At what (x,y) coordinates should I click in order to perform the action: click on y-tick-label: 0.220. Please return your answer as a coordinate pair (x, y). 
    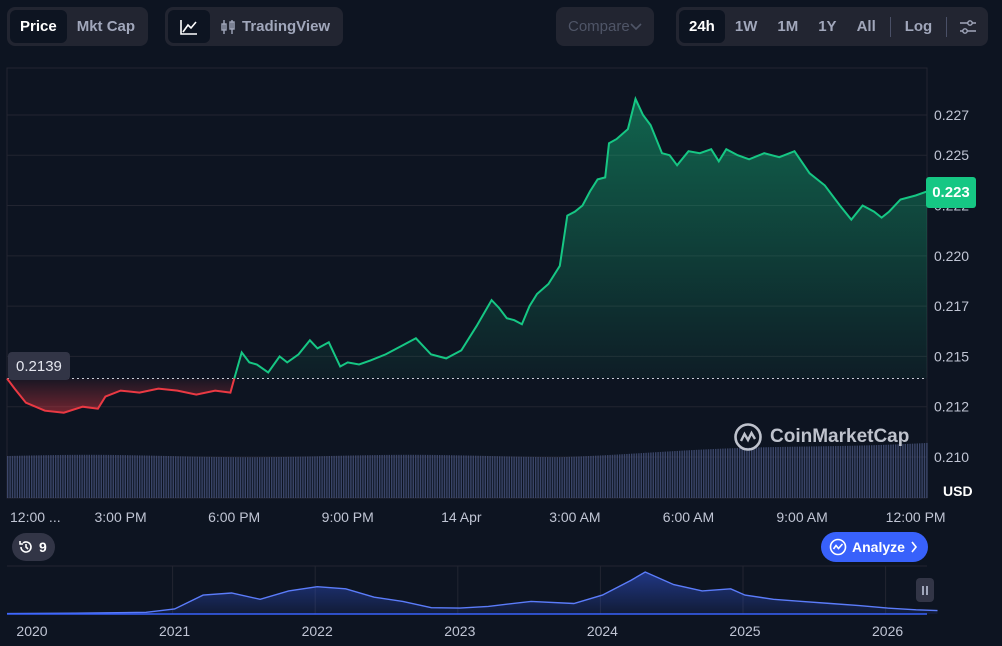
    Looking at the image, I should click on (951, 256).